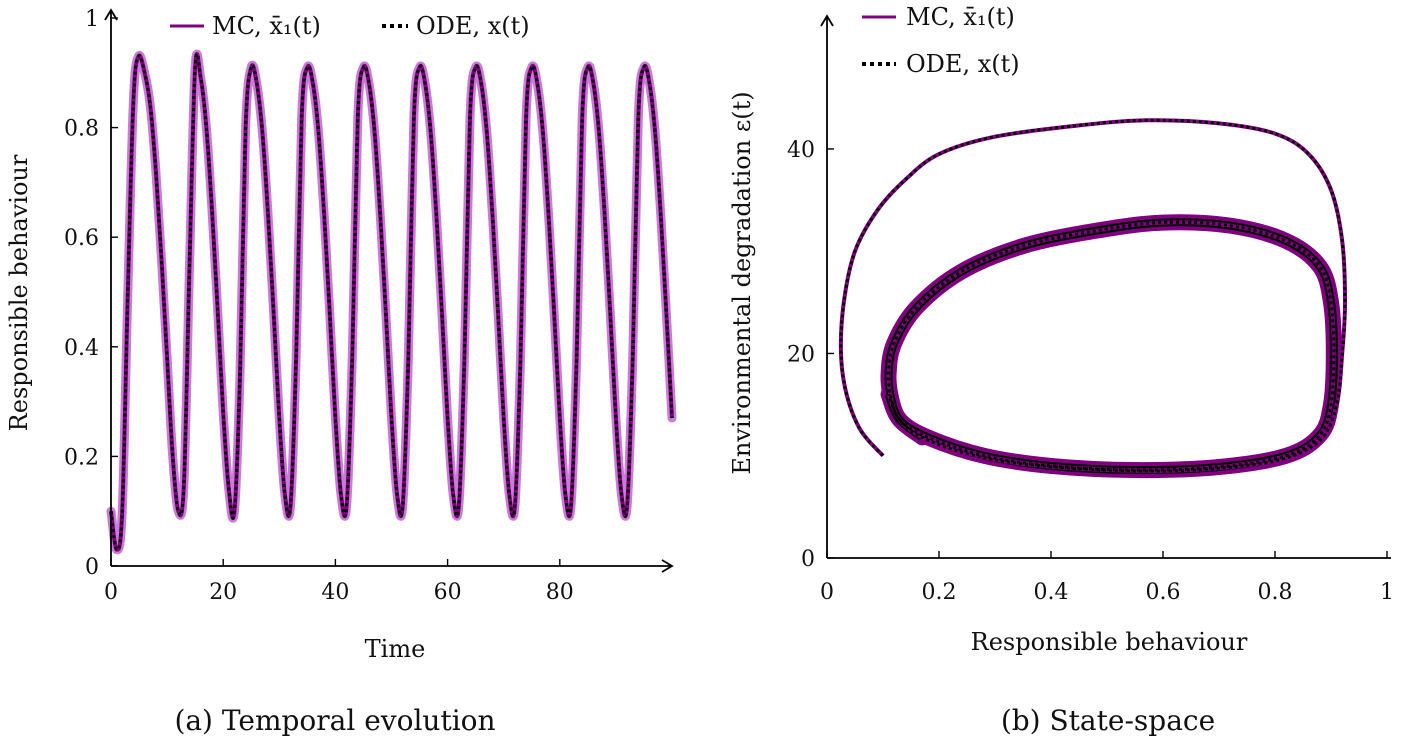 The image size is (1419, 742). I want to click on mc-limit-cycle-band, so click(1111, 346).